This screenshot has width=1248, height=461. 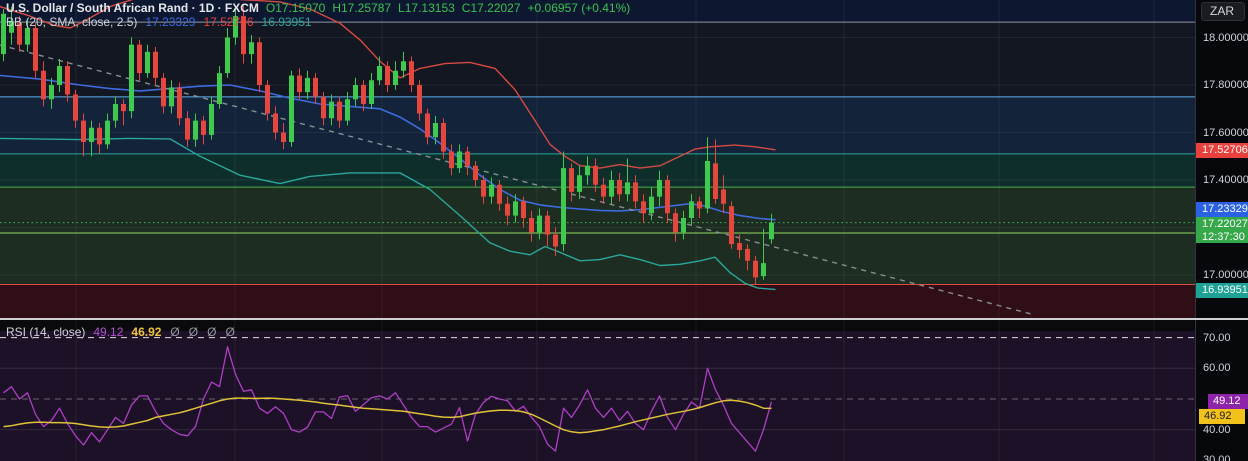 I want to click on countdown-timer: 12:37:30, so click(x=1223, y=237).